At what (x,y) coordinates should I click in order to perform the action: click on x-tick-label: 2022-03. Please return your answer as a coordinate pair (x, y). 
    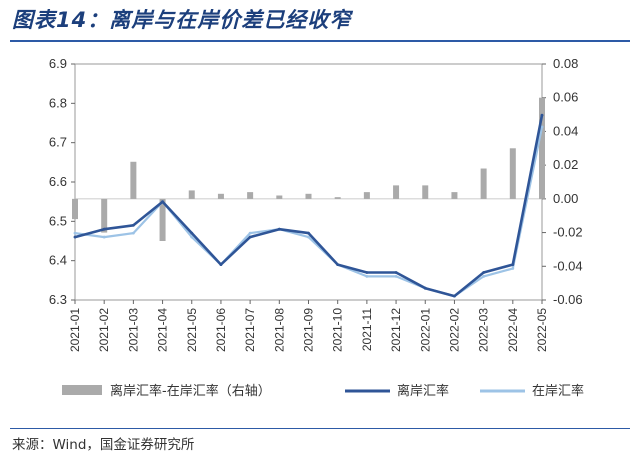
    Looking at the image, I should click on (484, 330).